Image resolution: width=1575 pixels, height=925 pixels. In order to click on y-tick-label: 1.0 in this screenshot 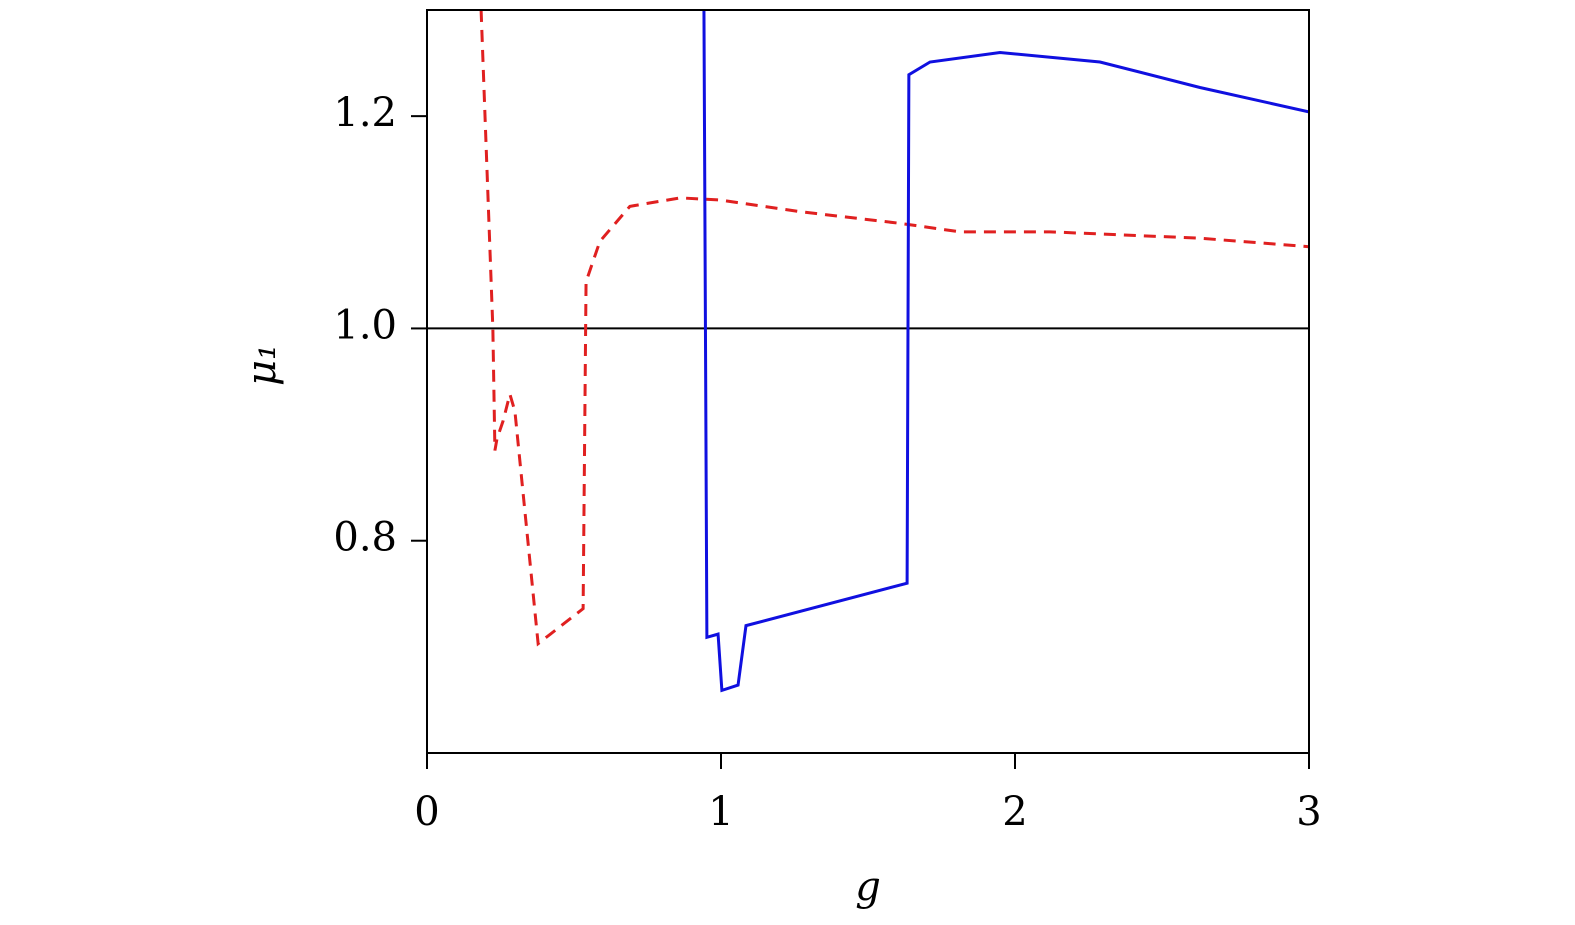, I will do `click(365, 325)`.